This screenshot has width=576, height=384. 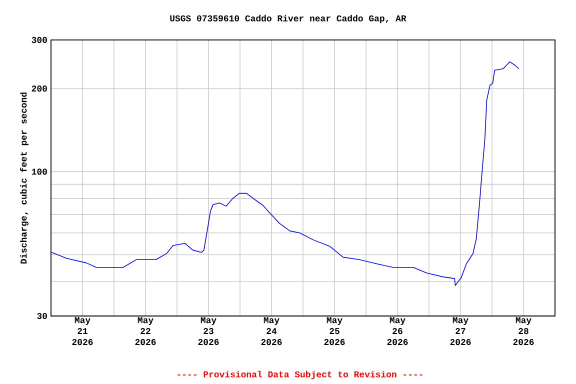 I want to click on x-tick-label: May 25 2026, so click(x=334, y=331).